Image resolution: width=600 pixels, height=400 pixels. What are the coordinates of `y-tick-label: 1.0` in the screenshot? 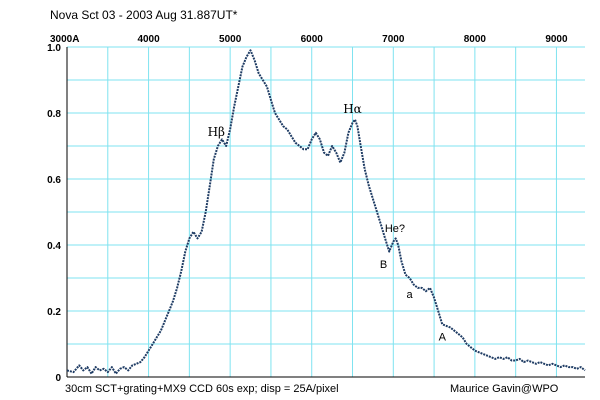 It's located at (54, 48).